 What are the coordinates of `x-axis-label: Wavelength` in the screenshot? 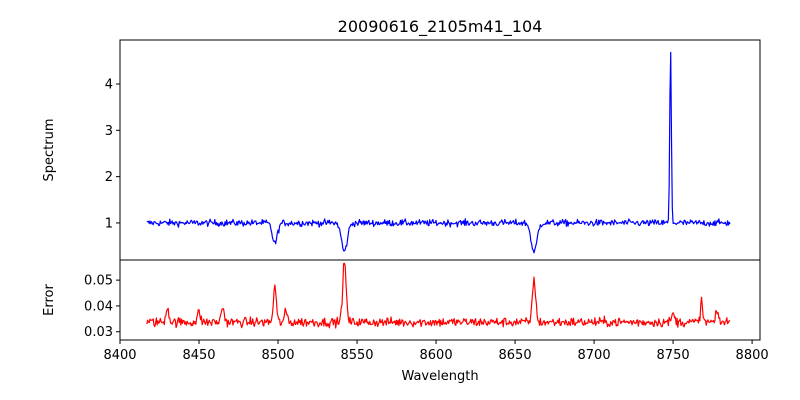 It's located at (439, 376).